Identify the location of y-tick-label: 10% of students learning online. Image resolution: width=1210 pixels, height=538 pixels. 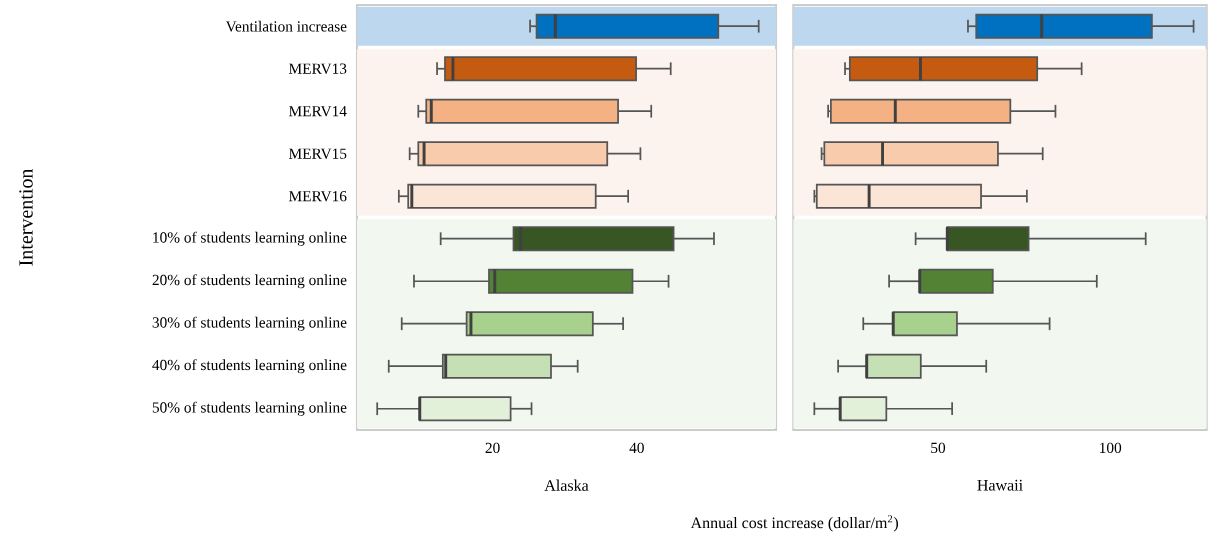
(250, 238).